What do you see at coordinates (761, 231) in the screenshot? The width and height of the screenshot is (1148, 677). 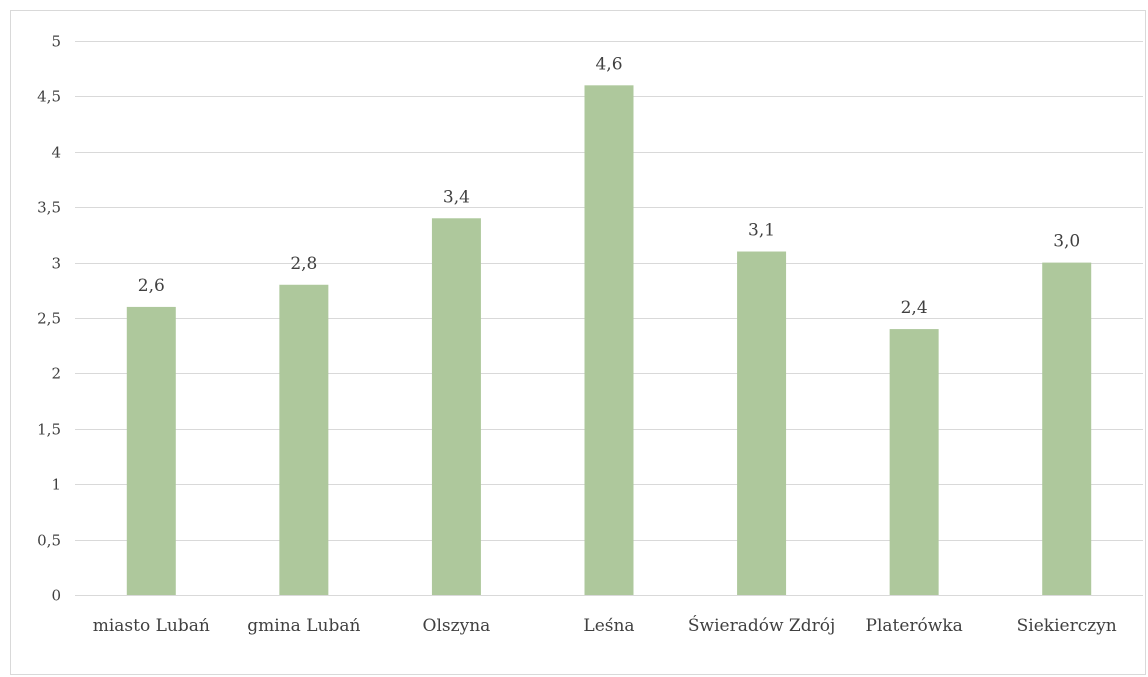 I see `data-label: 3,1` at bounding box center [761, 231].